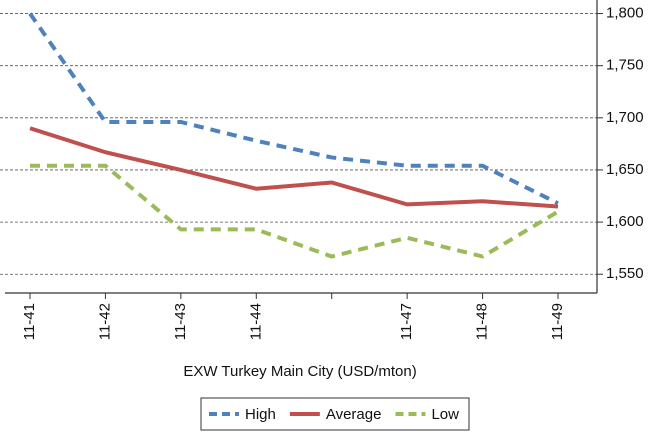 The width and height of the screenshot is (670, 440). What do you see at coordinates (180, 321) in the screenshot?
I see `x-tick-label: 11-43` at bounding box center [180, 321].